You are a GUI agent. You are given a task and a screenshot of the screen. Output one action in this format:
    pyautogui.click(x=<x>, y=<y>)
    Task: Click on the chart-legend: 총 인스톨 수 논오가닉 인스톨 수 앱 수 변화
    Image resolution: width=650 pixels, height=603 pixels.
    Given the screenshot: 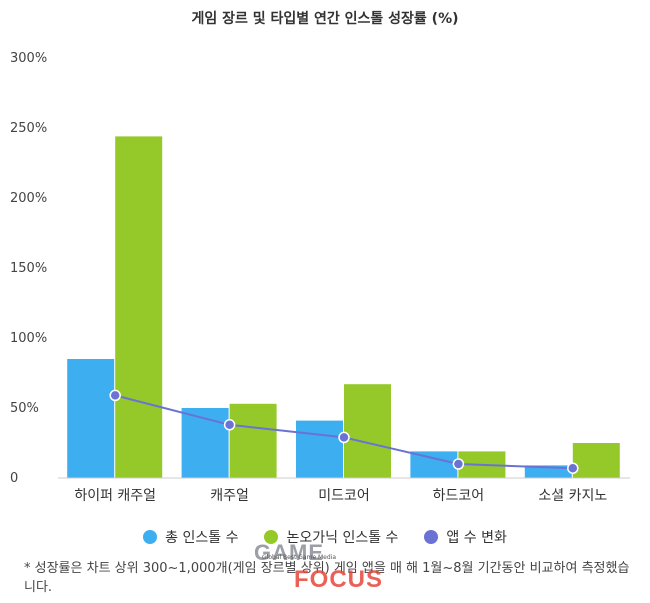 What is the action you would take?
    pyautogui.click(x=325, y=537)
    